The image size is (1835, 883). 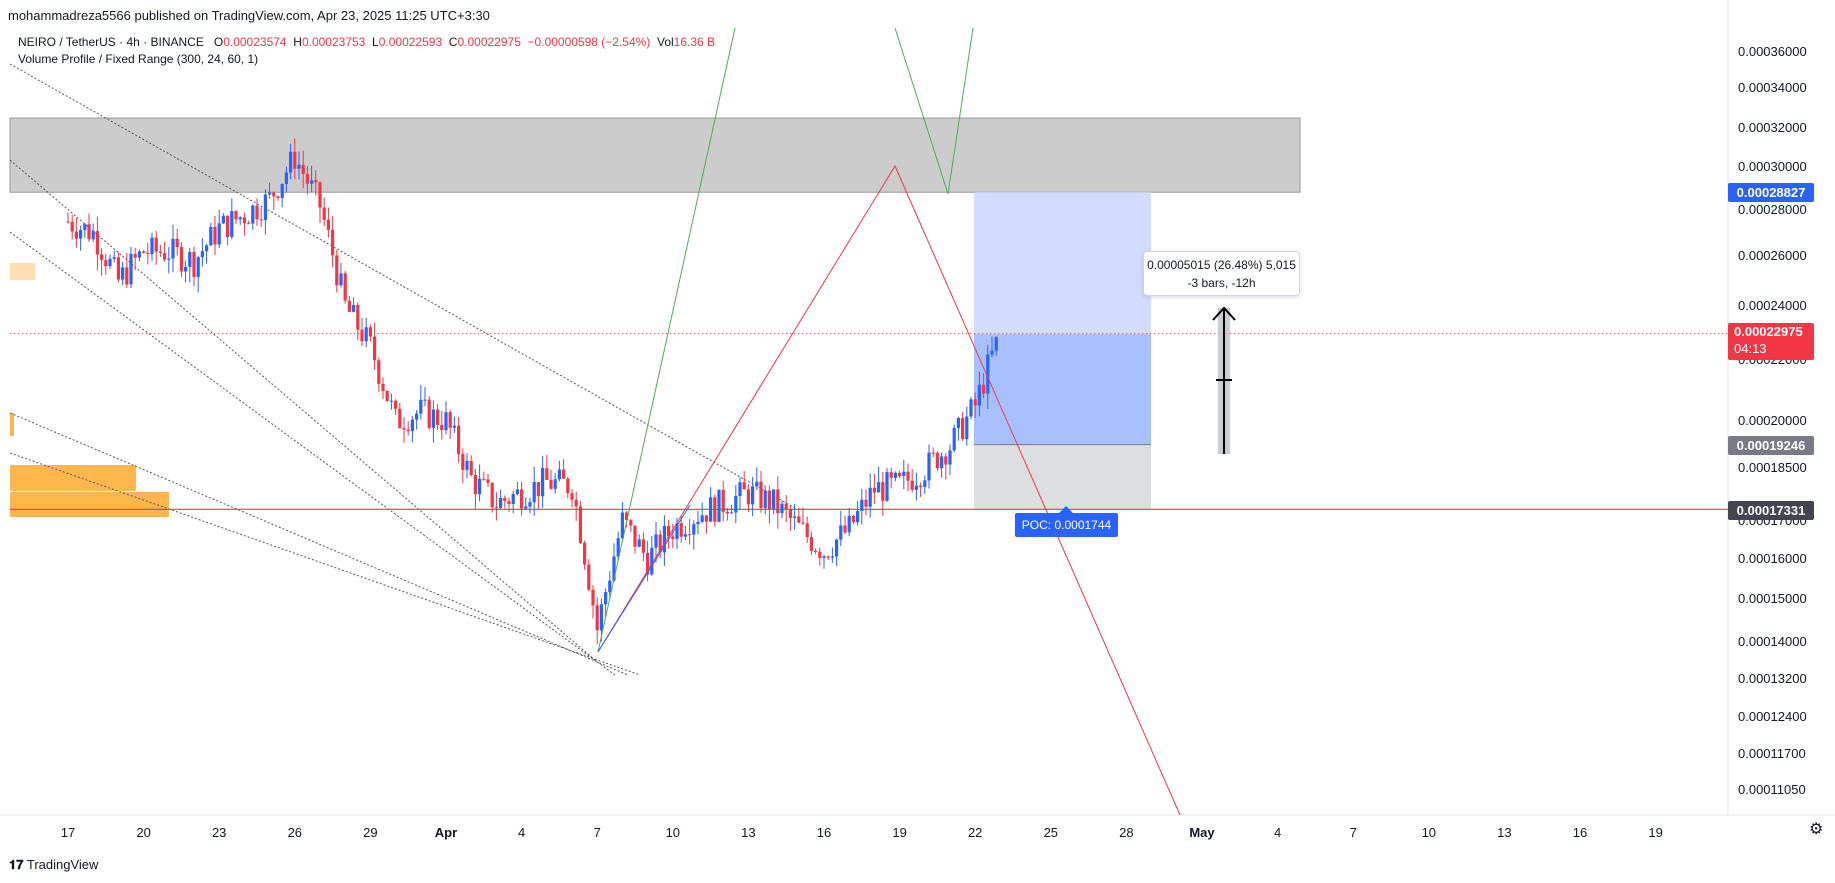 I want to click on volume-value: 16.36 B, so click(x=694, y=42).